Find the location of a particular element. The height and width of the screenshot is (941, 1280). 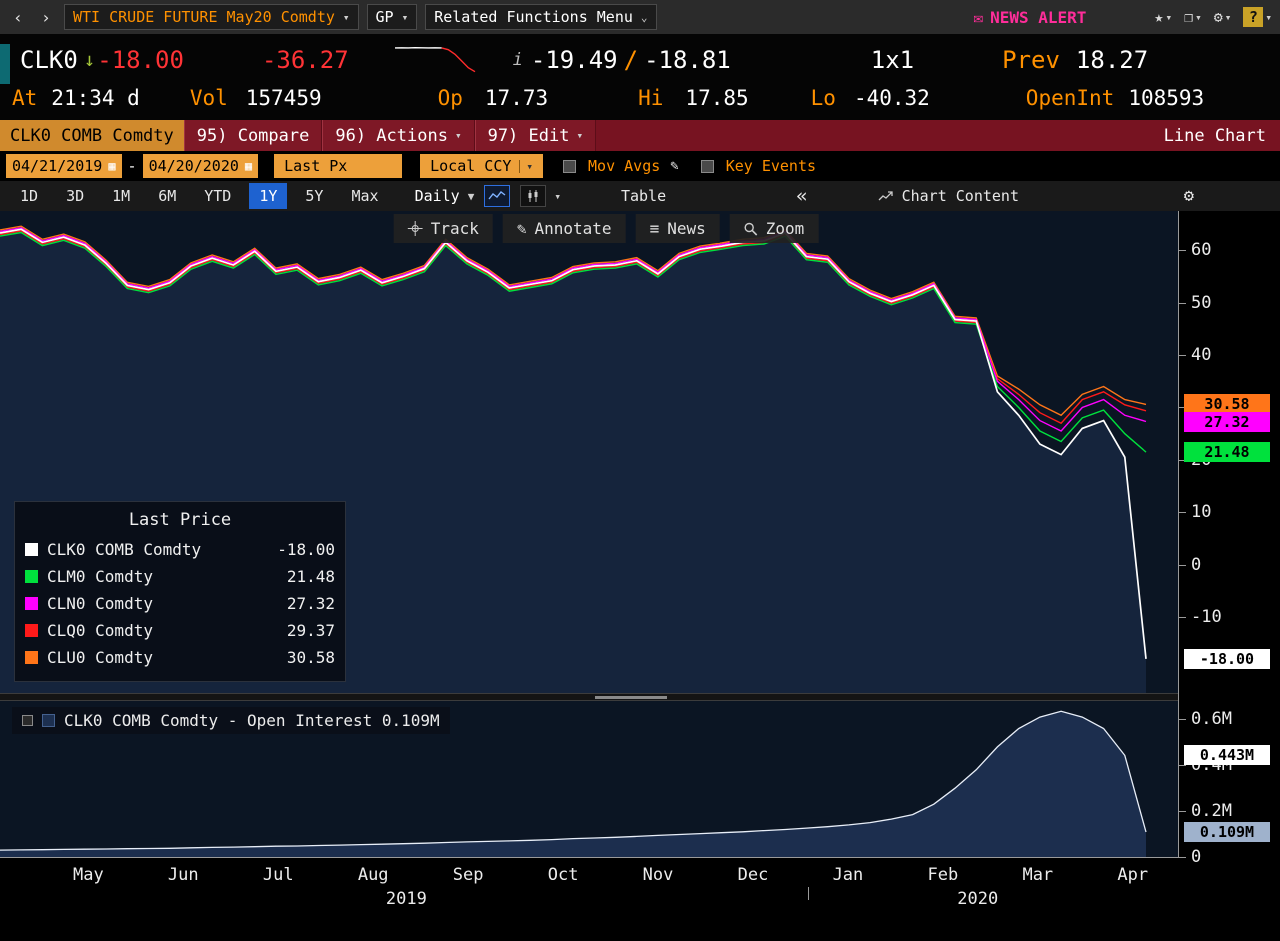

period-tab-1m: 1M is located at coordinates (121, 196).